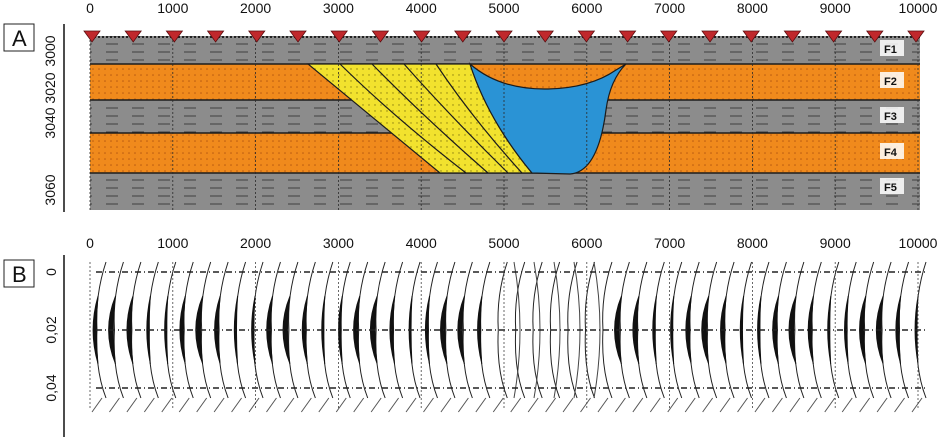  What do you see at coordinates (505, 191) in the screenshot?
I see `layer-f5` at bounding box center [505, 191].